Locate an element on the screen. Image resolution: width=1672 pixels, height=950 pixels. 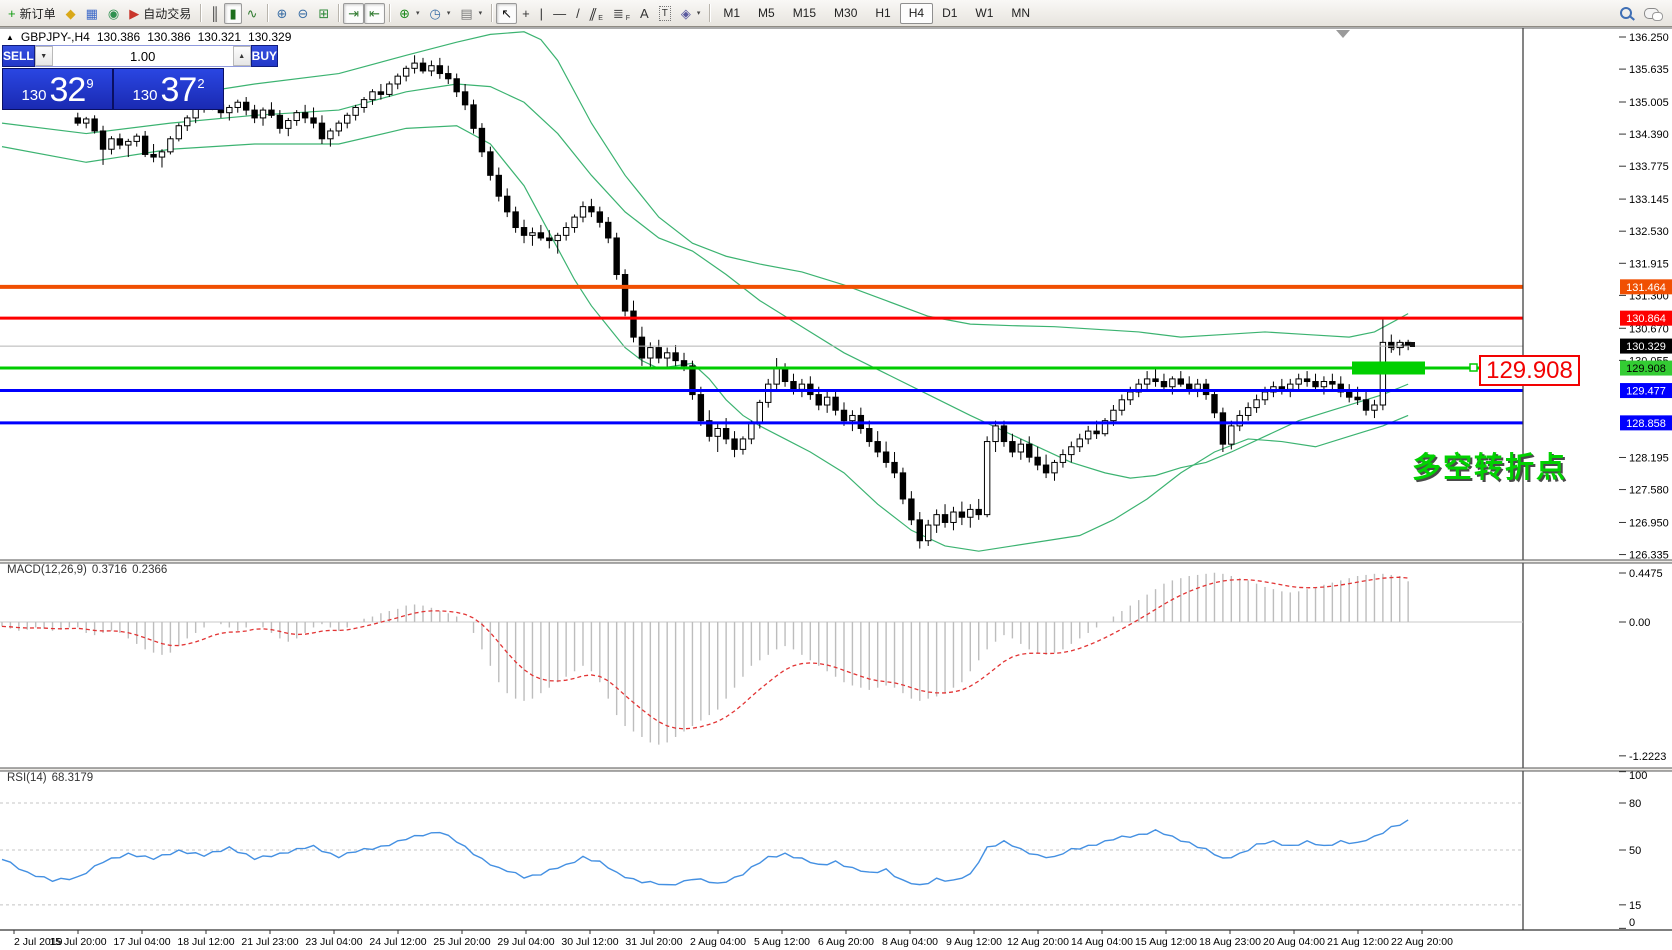
autotrading-button: ▶ 自动交易 is located at coordinates (160, 13).